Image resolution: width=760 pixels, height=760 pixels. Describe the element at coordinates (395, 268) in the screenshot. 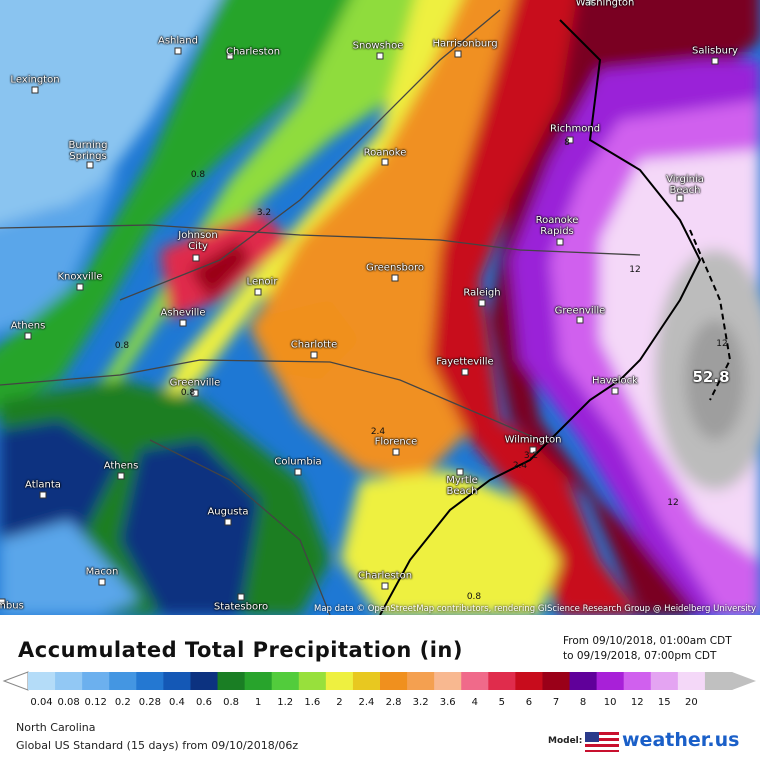

I see `city-label: Greensboro` at that location.